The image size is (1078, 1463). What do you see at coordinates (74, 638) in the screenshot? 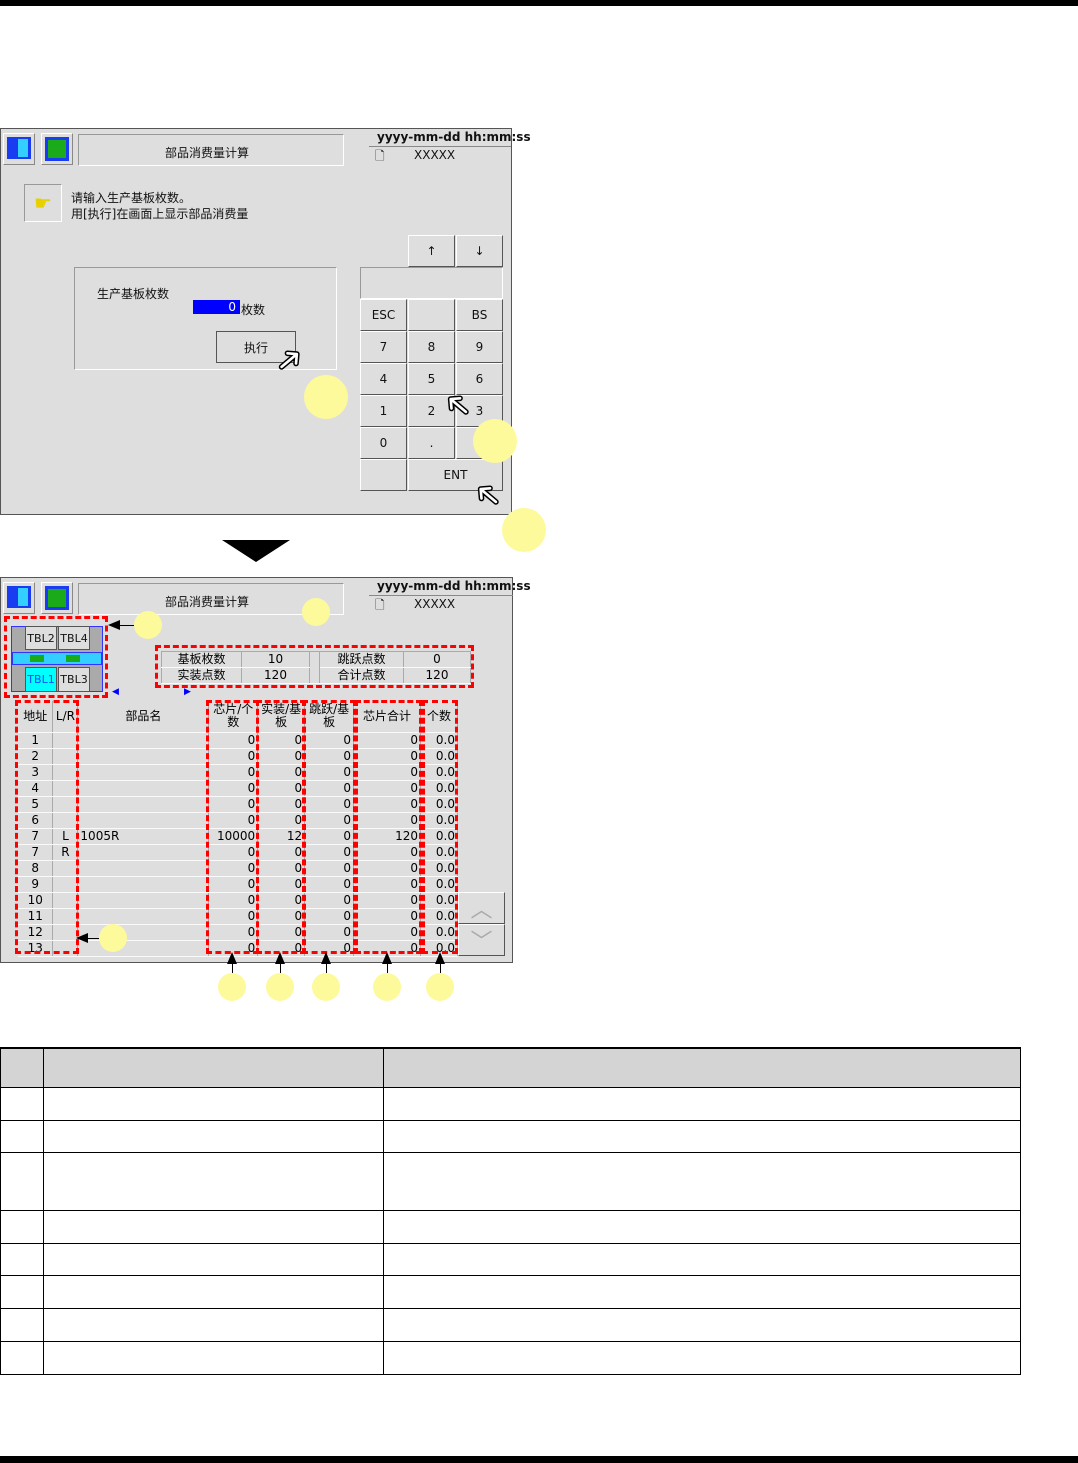
I see `table-tbl4: TBL4` at bounding box center [74, 638].